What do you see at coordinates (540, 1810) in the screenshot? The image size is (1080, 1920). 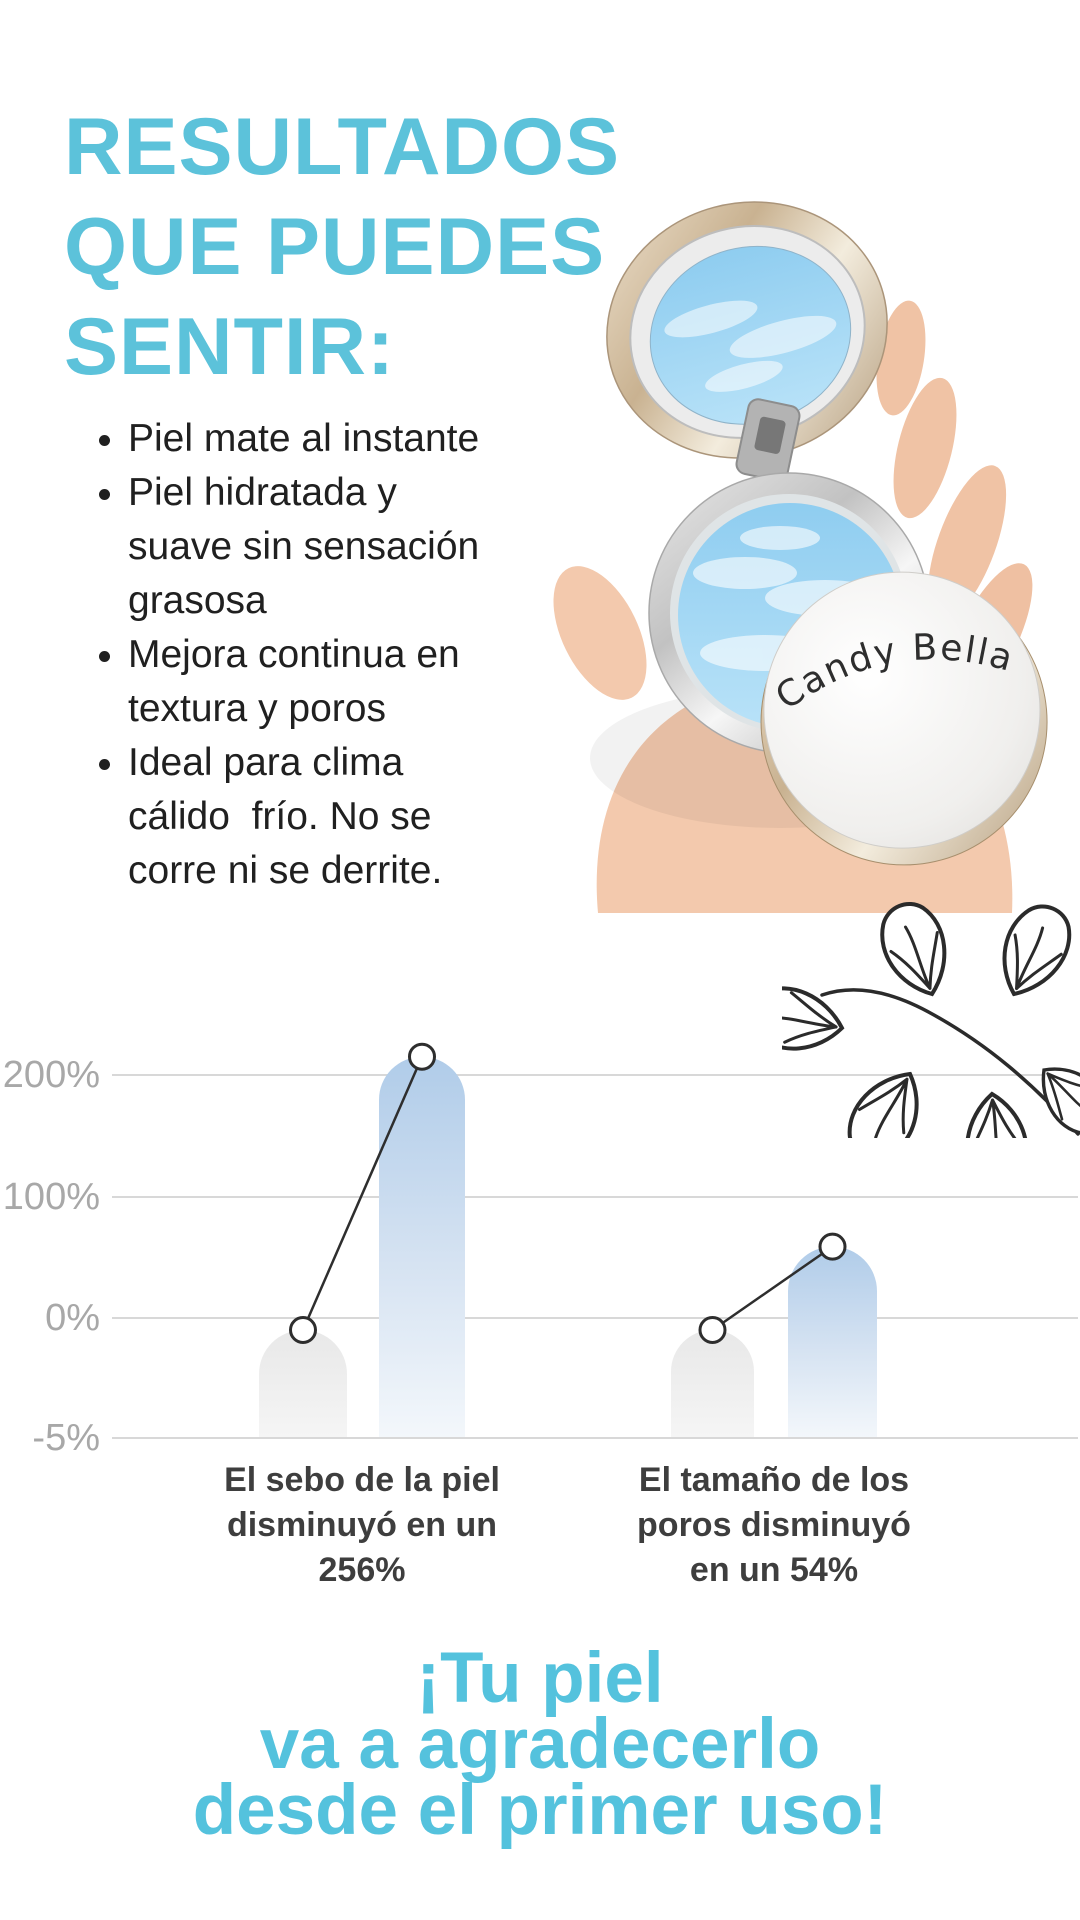 I see `tagline-line: desde el primer uso!` at bounding box center [540, 1810].